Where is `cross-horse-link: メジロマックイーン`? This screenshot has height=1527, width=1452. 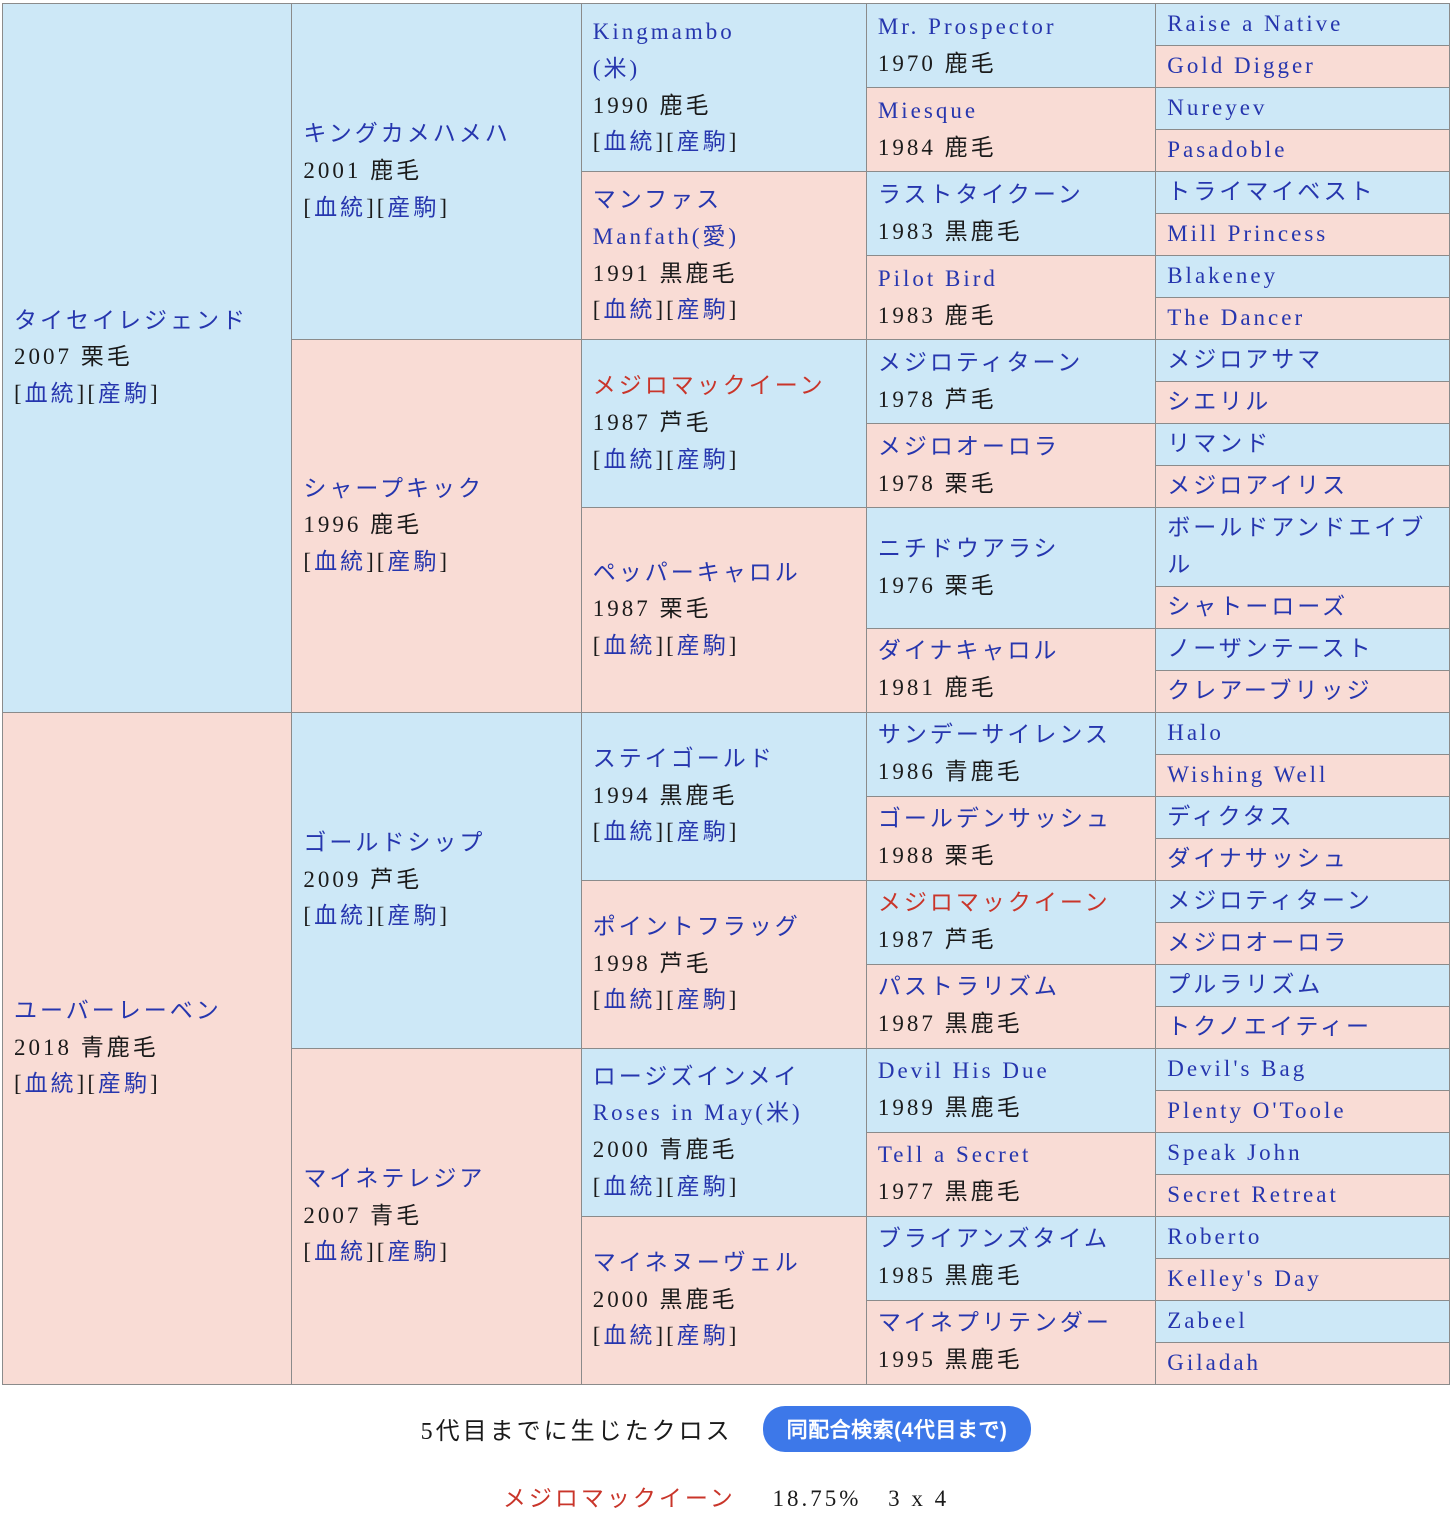
cross-horse-link: メジロマックイーン is located at coordinates (619, 1498).